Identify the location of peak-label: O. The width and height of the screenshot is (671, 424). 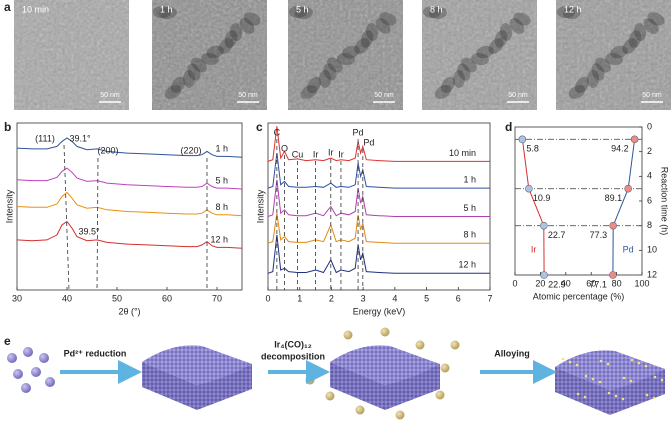
(284, 148).